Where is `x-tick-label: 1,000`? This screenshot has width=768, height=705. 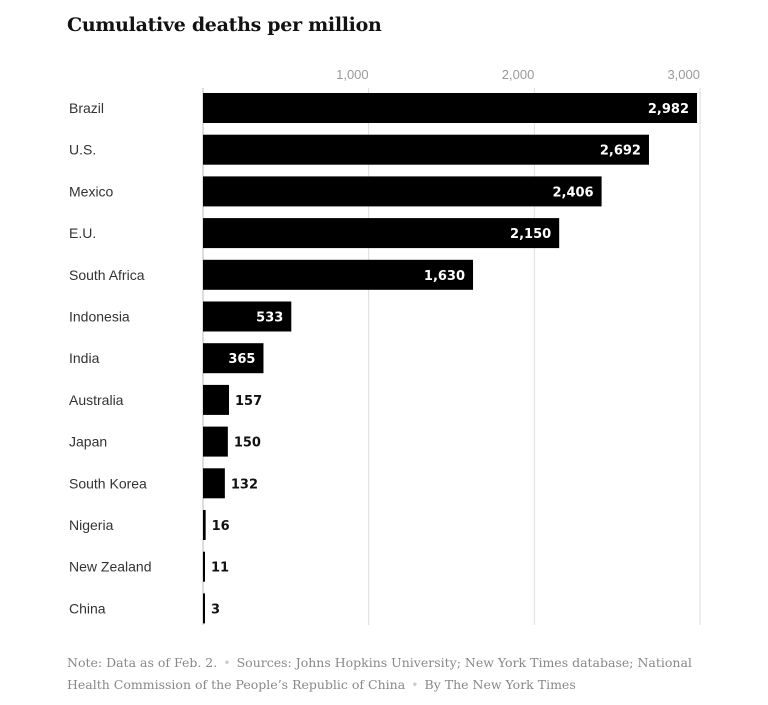
x-tick-label: 1,000 is located at coordinates (352, 74).